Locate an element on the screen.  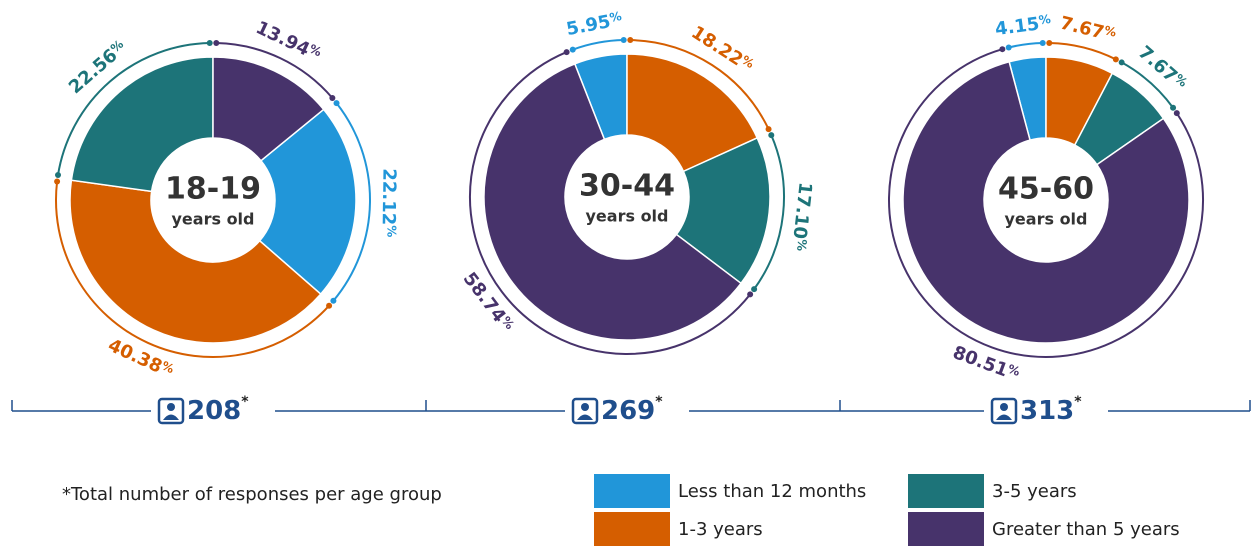
value-label: 13.94% is located at coordinates (288, 41).